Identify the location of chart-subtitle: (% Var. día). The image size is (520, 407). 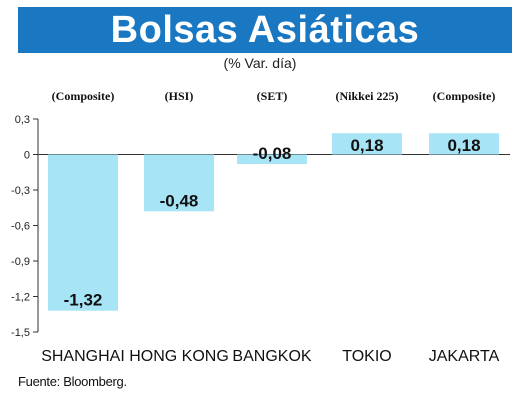
(260, 63).